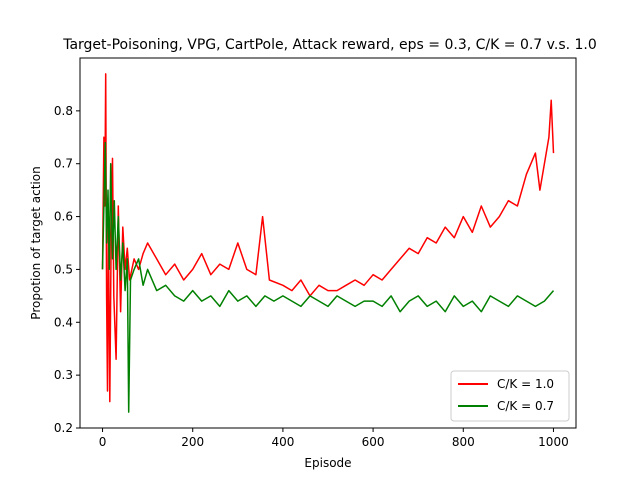  Describe the element at coordinates (282, 442) in the screenshot. I see `x-tick-label: 400` at that location.